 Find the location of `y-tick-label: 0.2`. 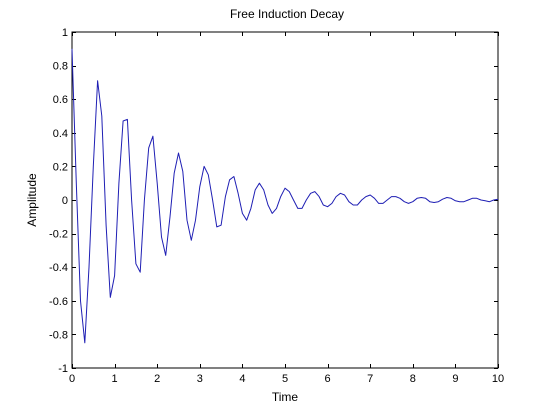

y-tick-label: 0.2 is located at coordinates (60, 167).